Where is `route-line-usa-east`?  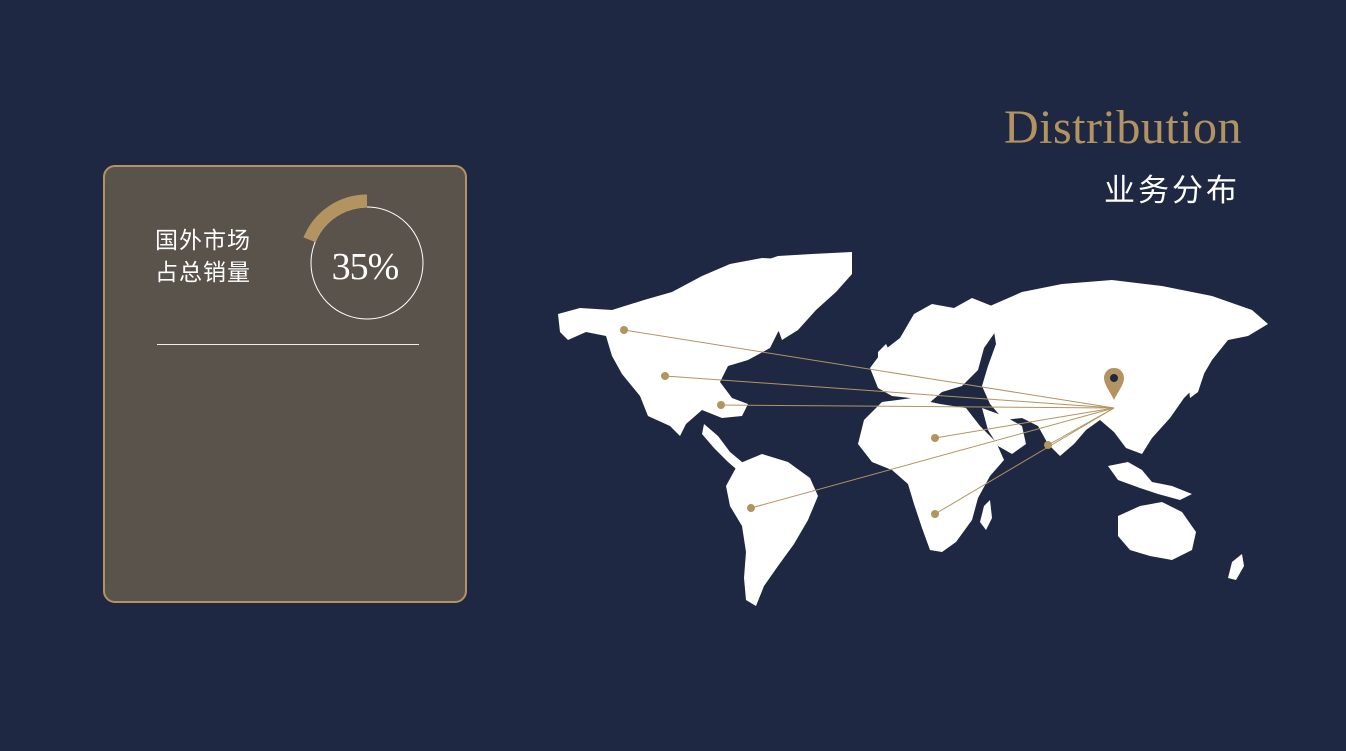
route-line-usa-east is located at coordinates (917, 406).